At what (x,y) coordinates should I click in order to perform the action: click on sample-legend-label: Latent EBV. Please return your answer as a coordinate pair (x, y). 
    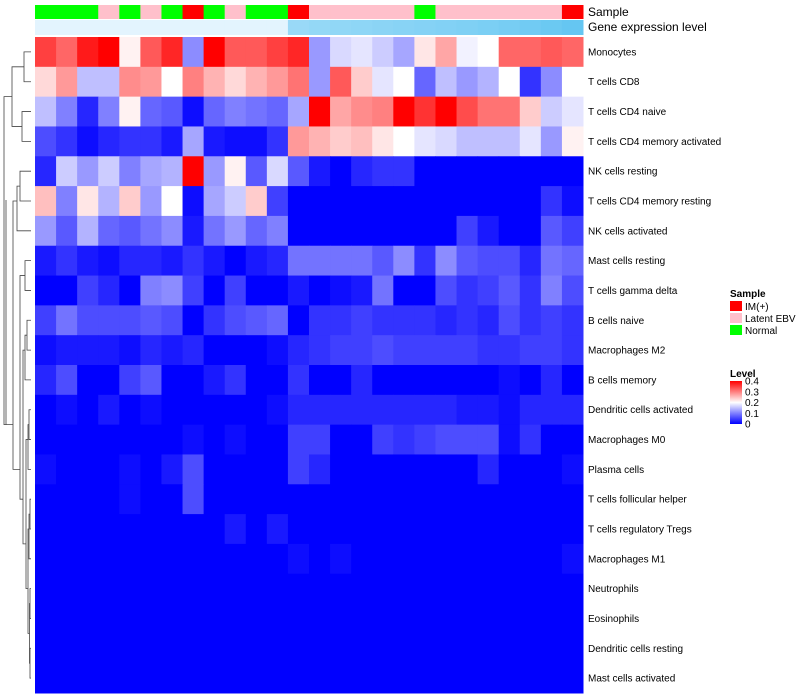
    Looking at the image, I should click on (770, 319).